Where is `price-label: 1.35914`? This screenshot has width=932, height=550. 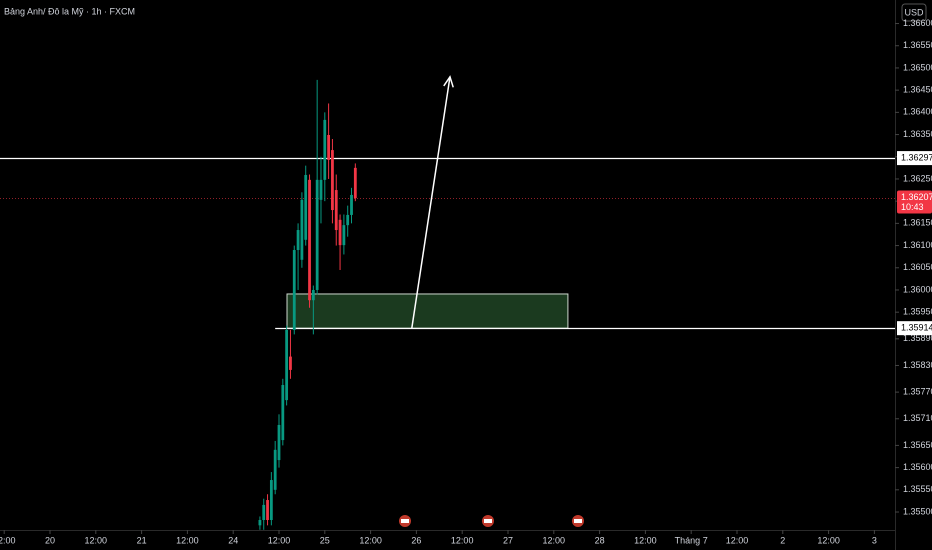 price-label: 1.35914 is located at coordinates (916, 328).